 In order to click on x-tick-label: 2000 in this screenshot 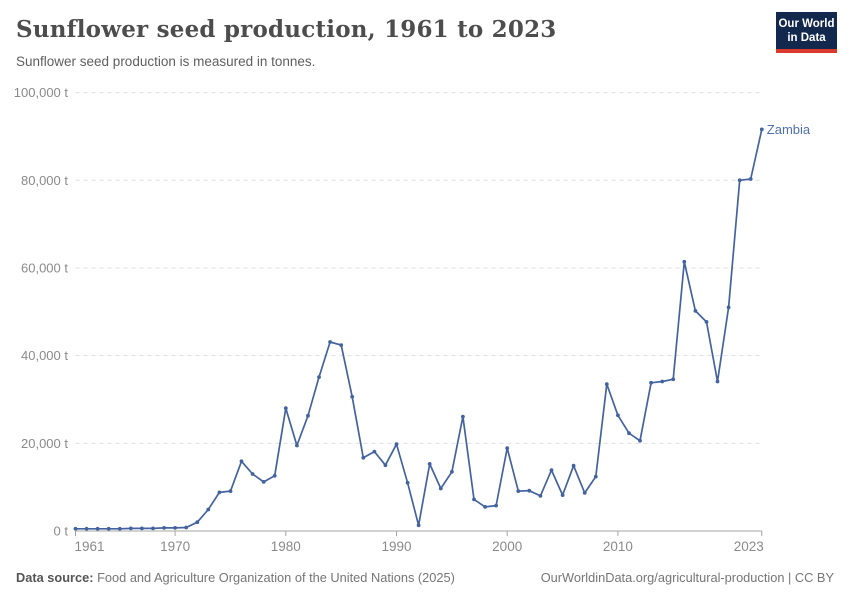, I will do `click(507, 546)`.